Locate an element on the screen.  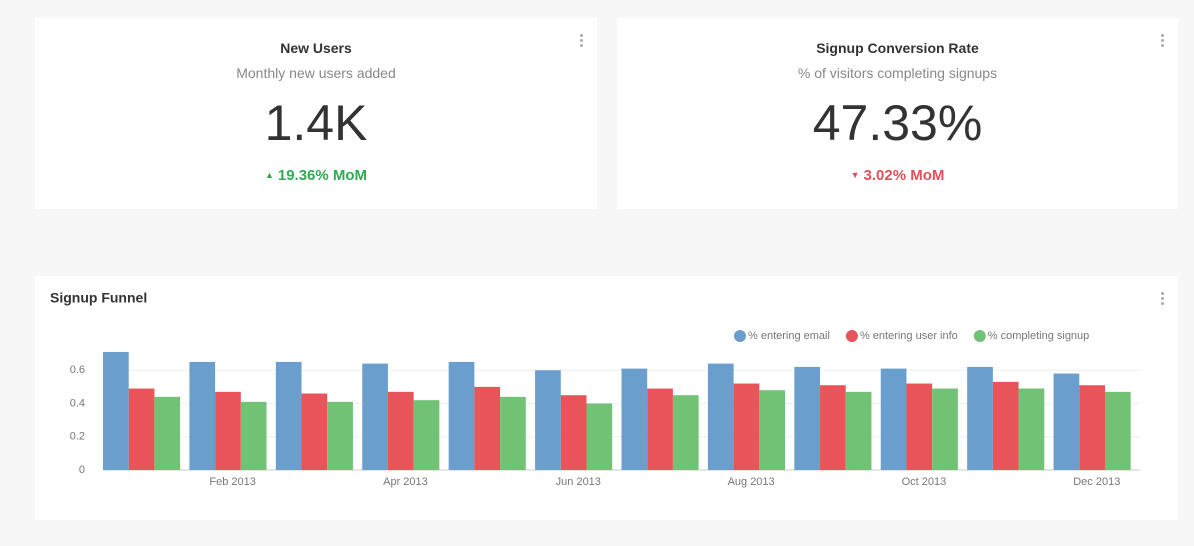
x-tick-label: Oct 2013 is located at coordinates (924, 482).